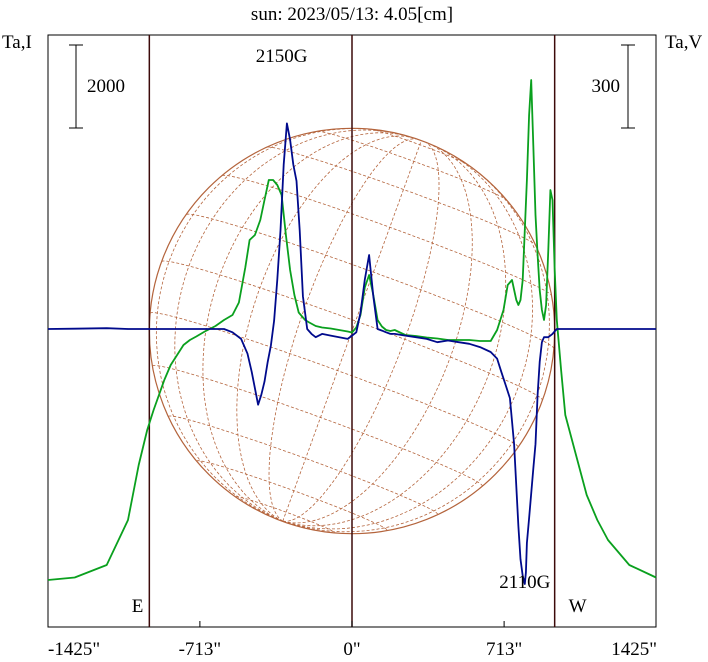 The height and width of the screenshot is (662, 708). Describe the element at coordinates (282, 56) in the screenshot. I see `peak-annotation: 2150G` at that location.